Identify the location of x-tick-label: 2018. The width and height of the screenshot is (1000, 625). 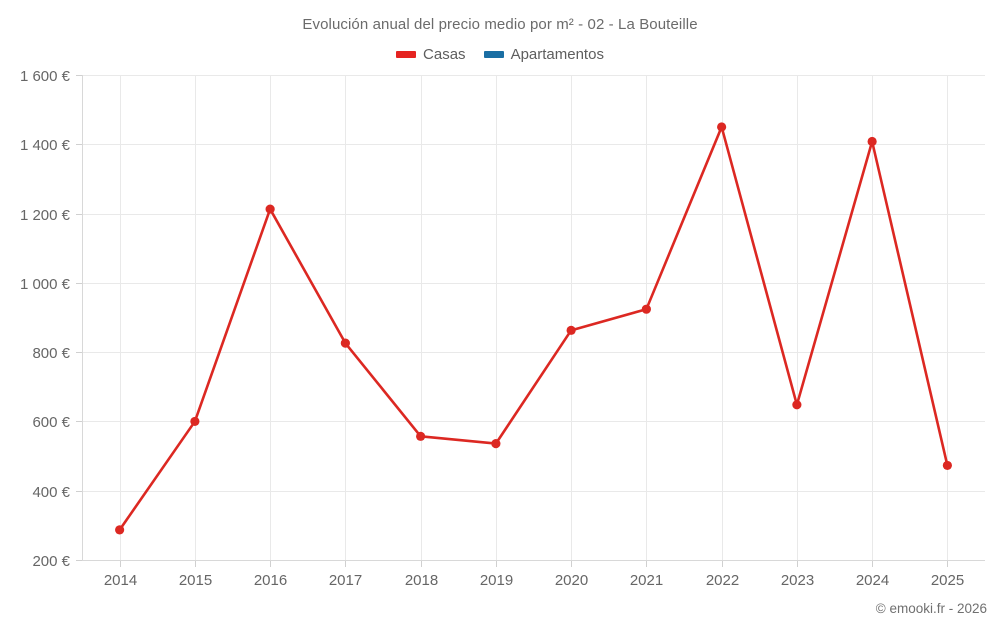
(421, 580).